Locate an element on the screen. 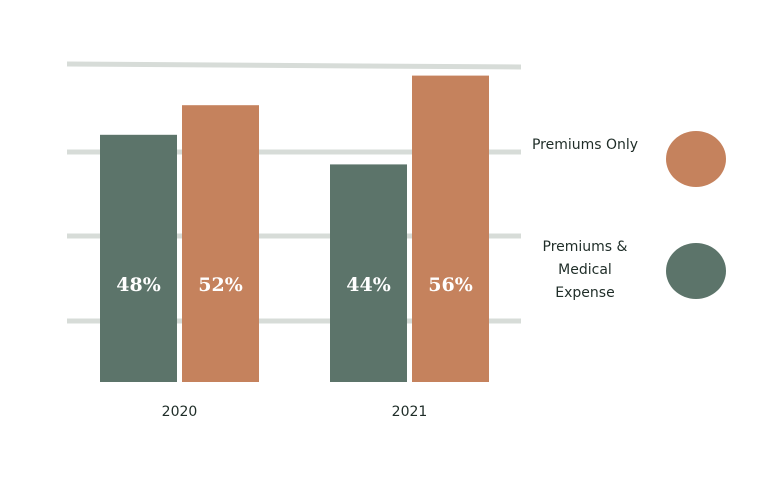 Image resolution: width=784 pixels, height=504 pixels. legend-swatch-premiums-medical is located at coordinates (696, 271).